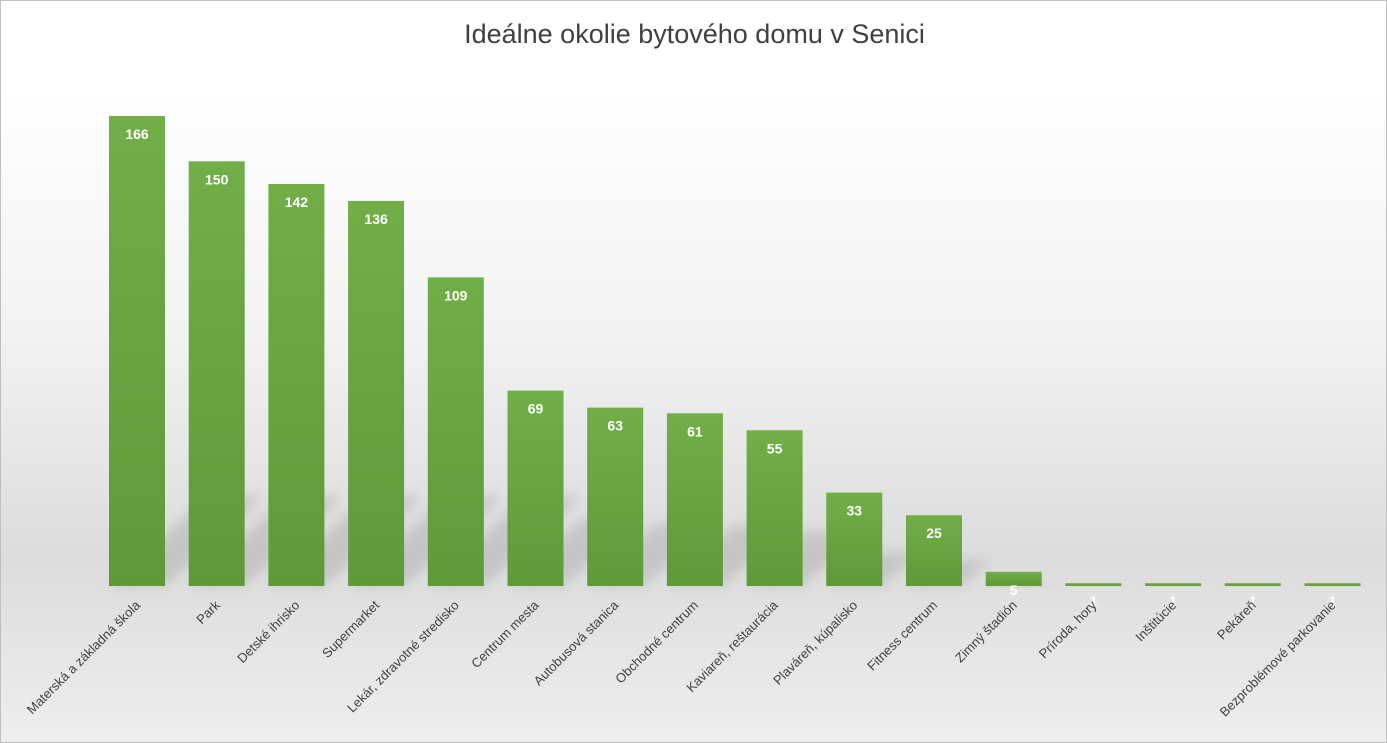 The width and height of the screenshot is (1387, 743). What do you see at coordinates (695, 431) in the screenshot?
I see `data-label: 61` at bounding box center [695, 431].